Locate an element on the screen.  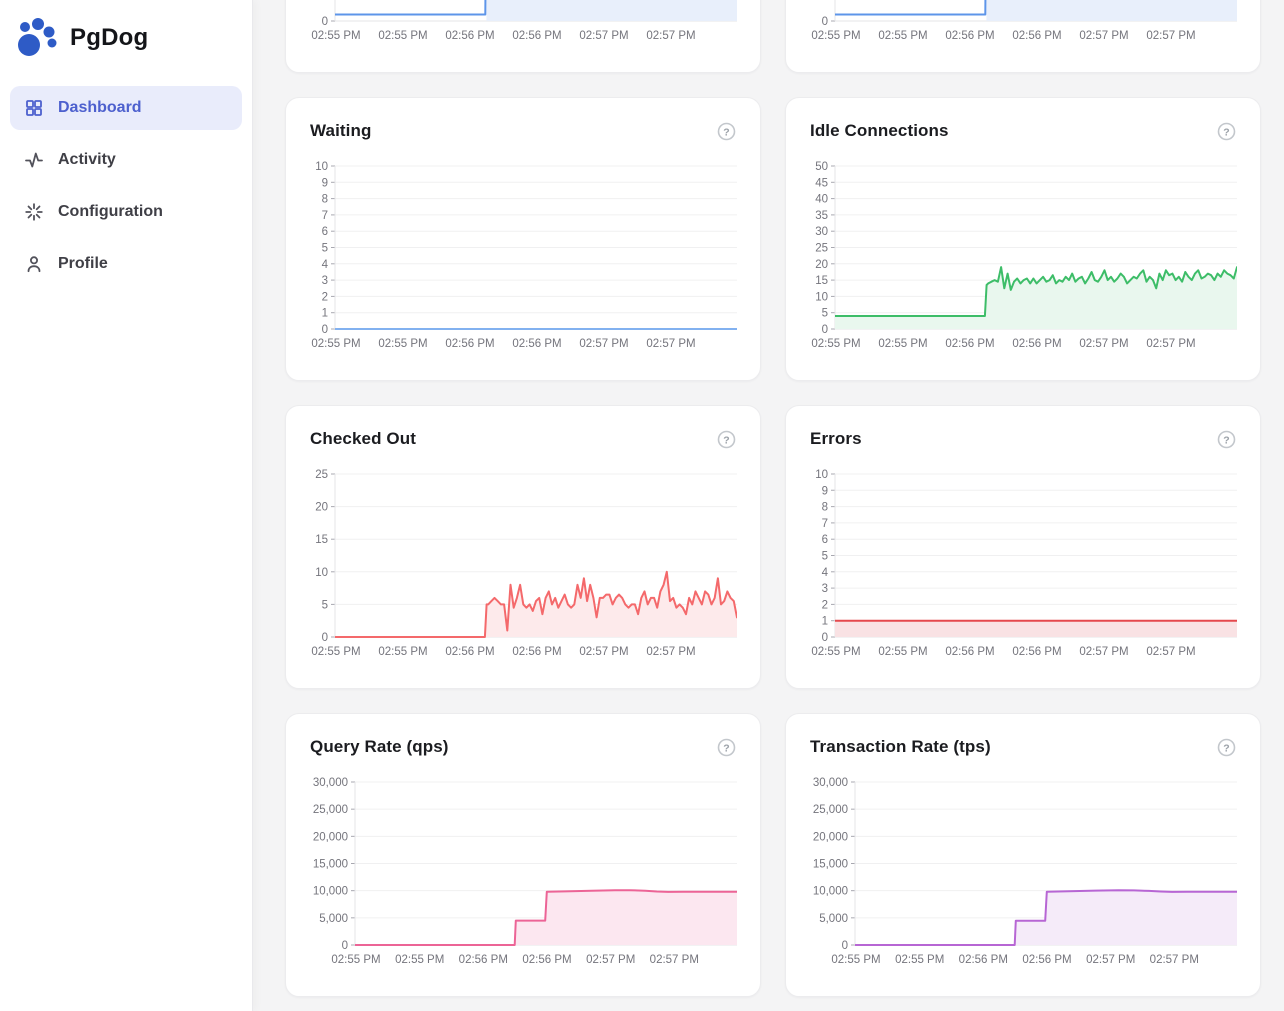
chart-title: Checked Out is located at coordinates (363, 438).